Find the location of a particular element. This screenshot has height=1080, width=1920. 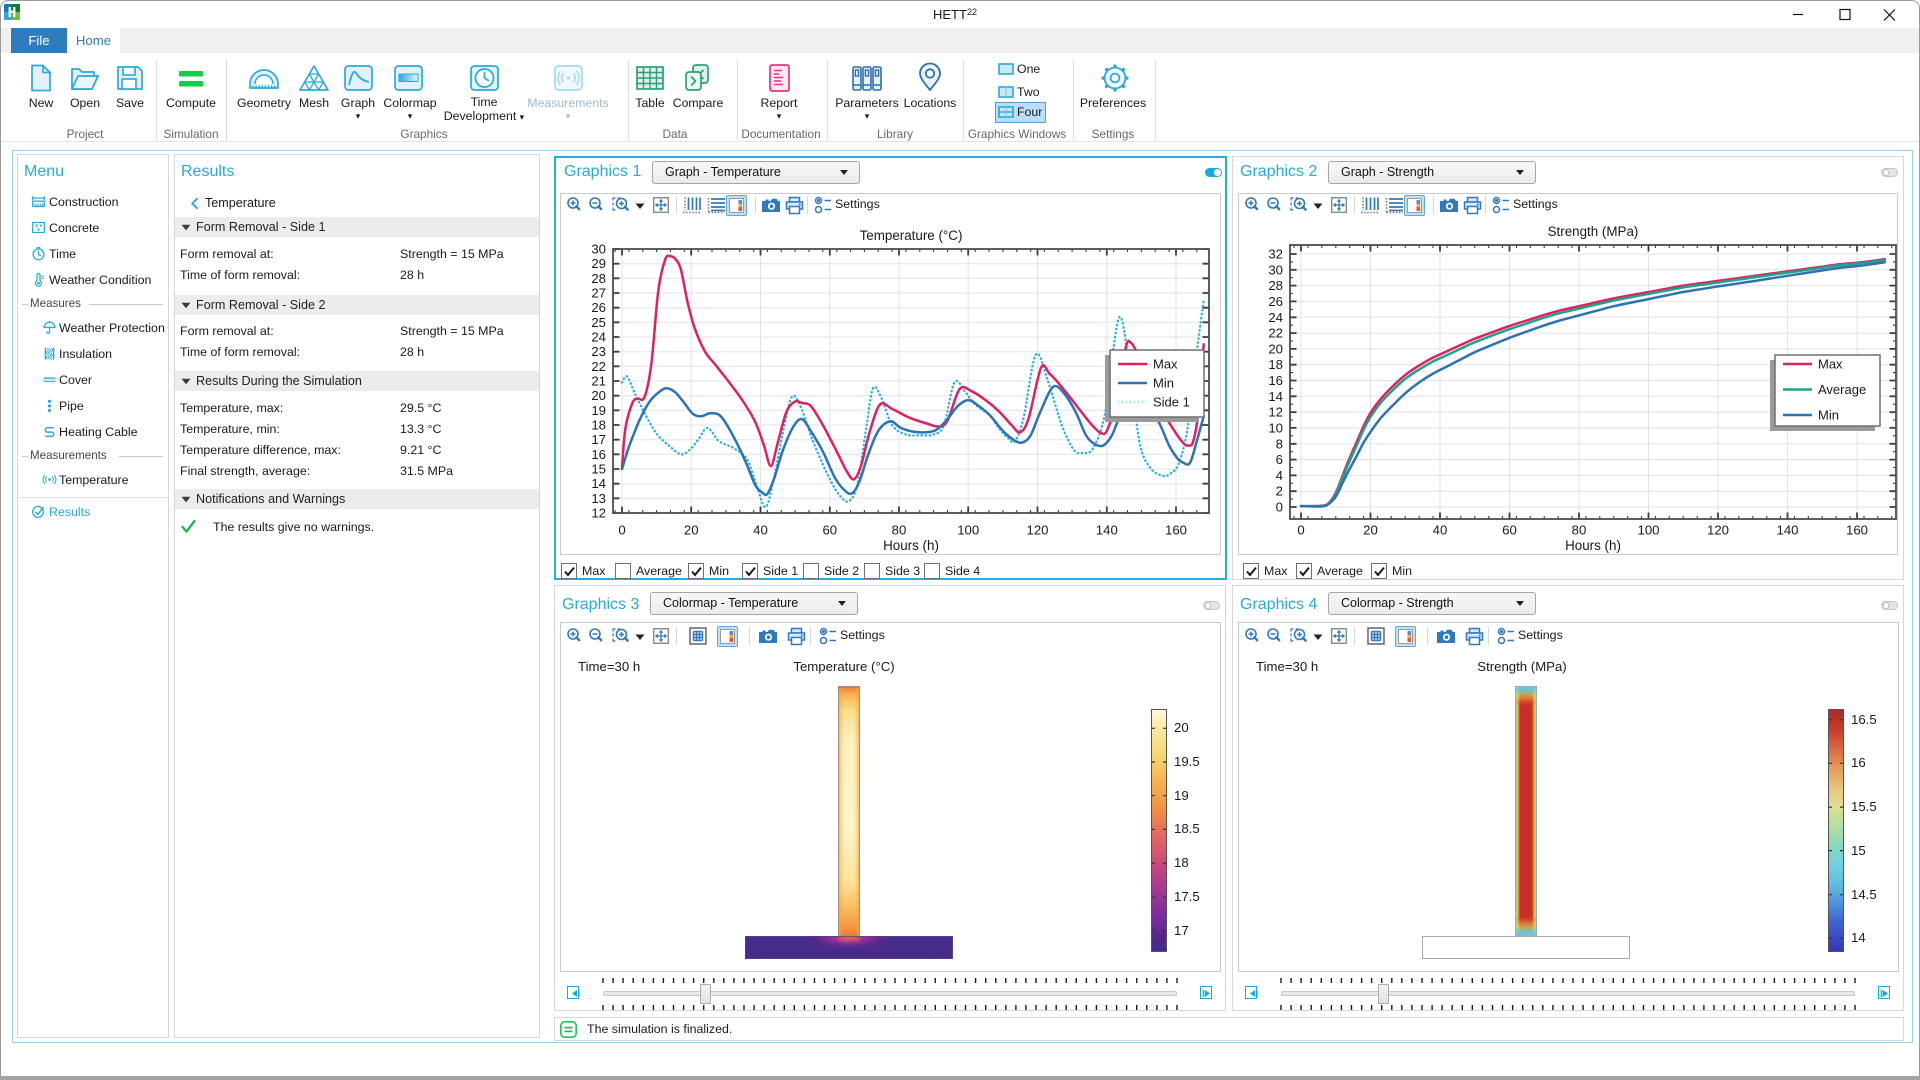

svg-text: 17 is located at coordinates (598, 439).